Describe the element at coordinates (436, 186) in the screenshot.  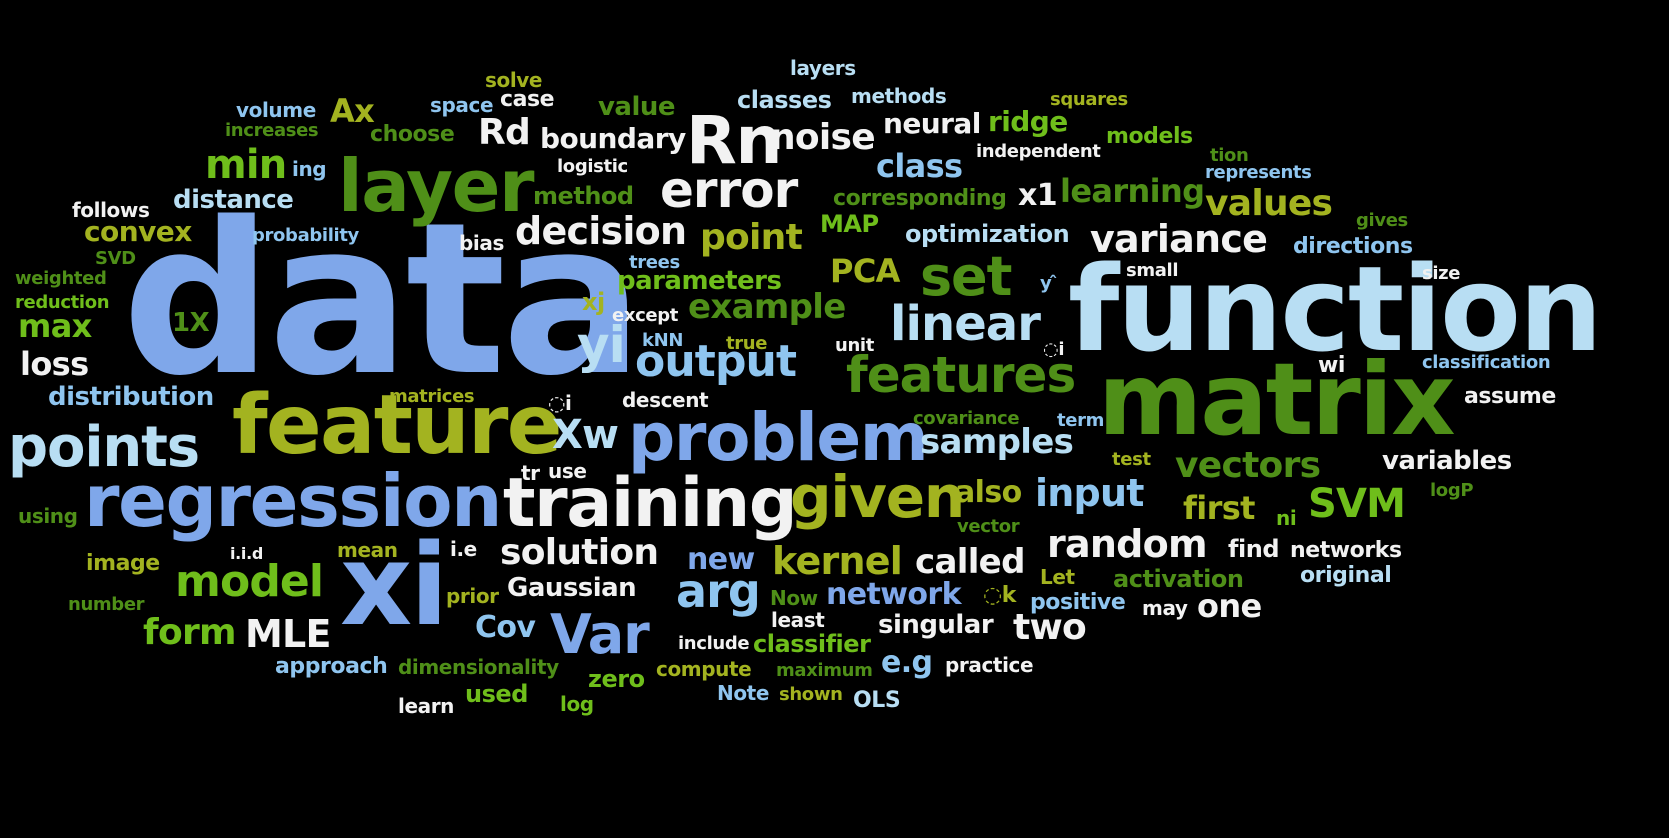
I see `word-layer: layer` at that location.